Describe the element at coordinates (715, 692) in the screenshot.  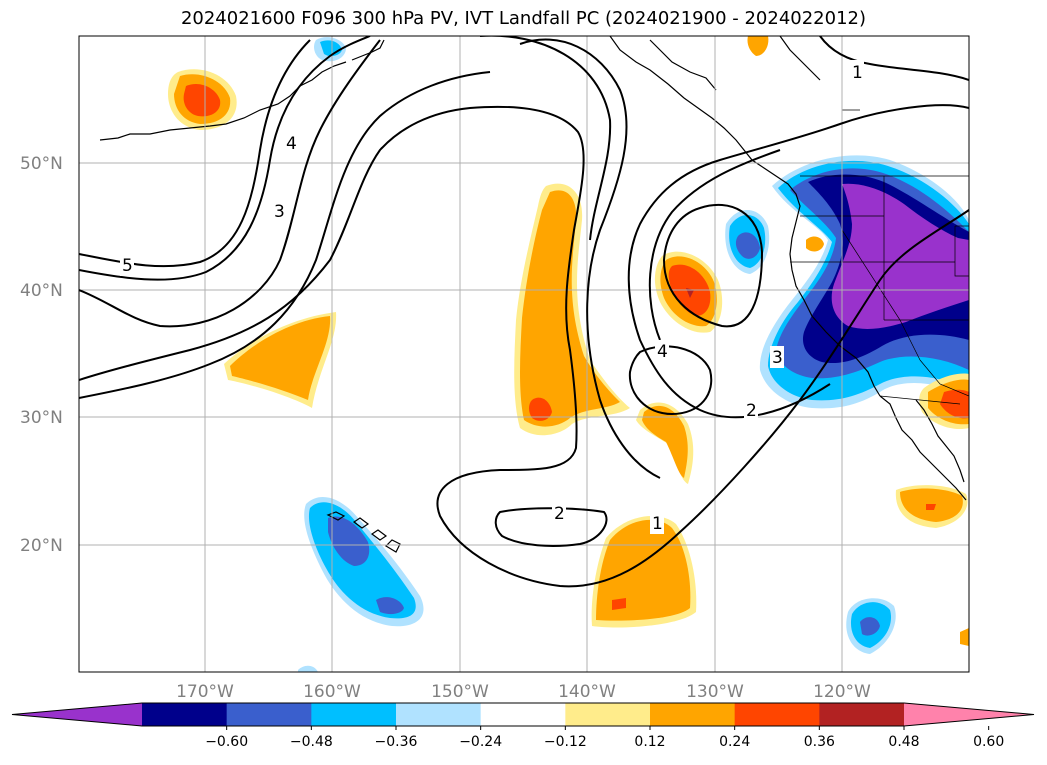
I see `lon-label-130w: 130°W` at that location.